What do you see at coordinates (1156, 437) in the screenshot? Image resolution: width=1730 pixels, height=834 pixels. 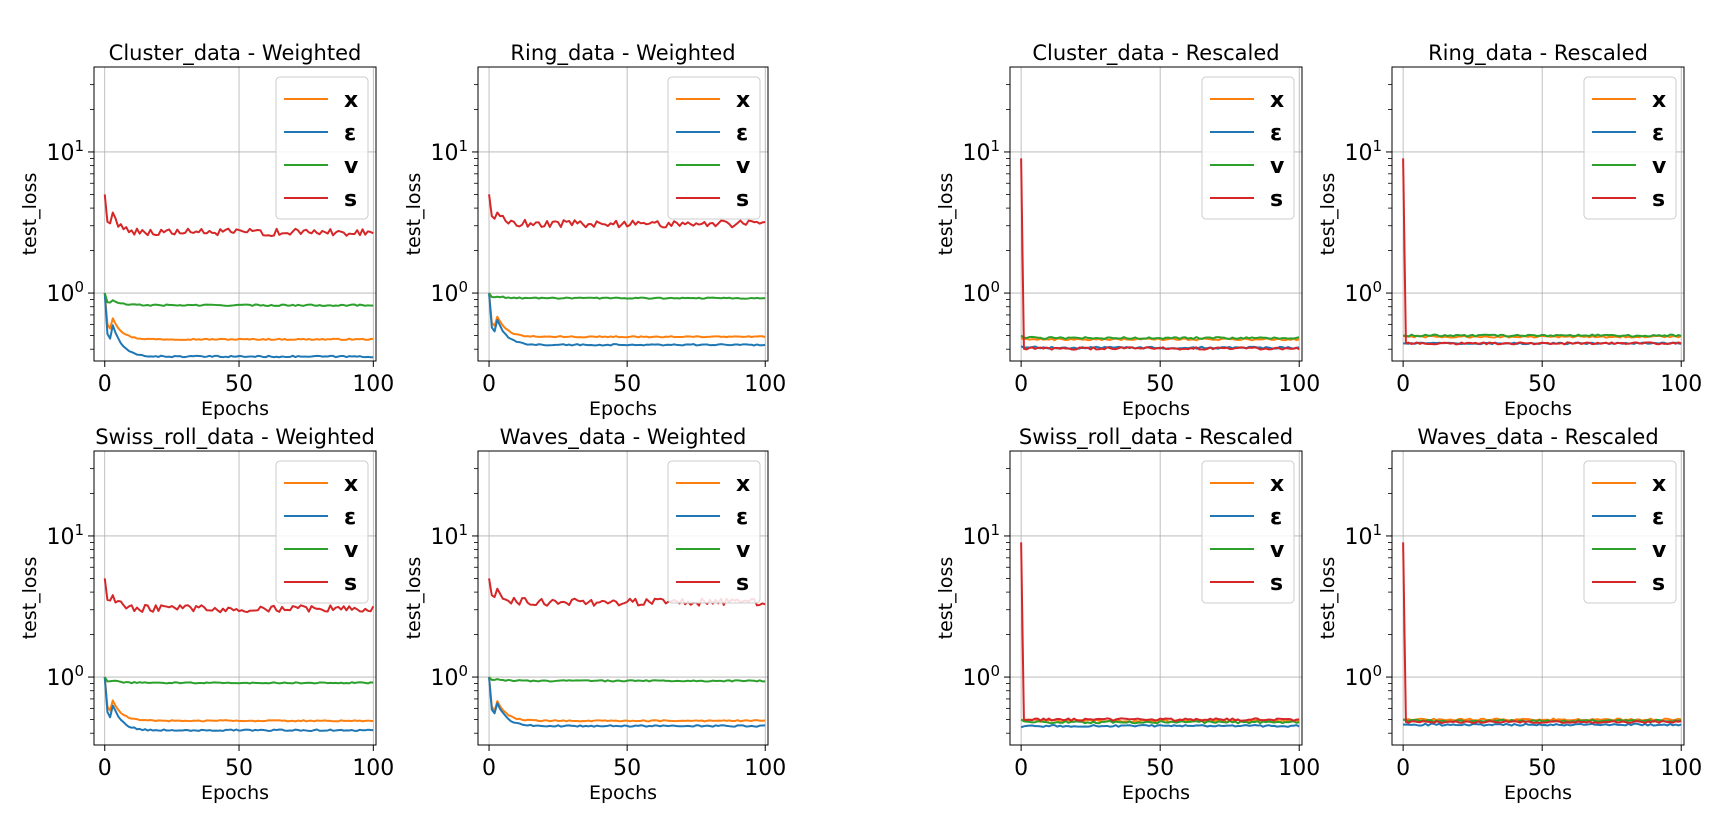 I see `chart-title: Swiss_roll_data - Rescaled` at bounding box center [1156, 437].